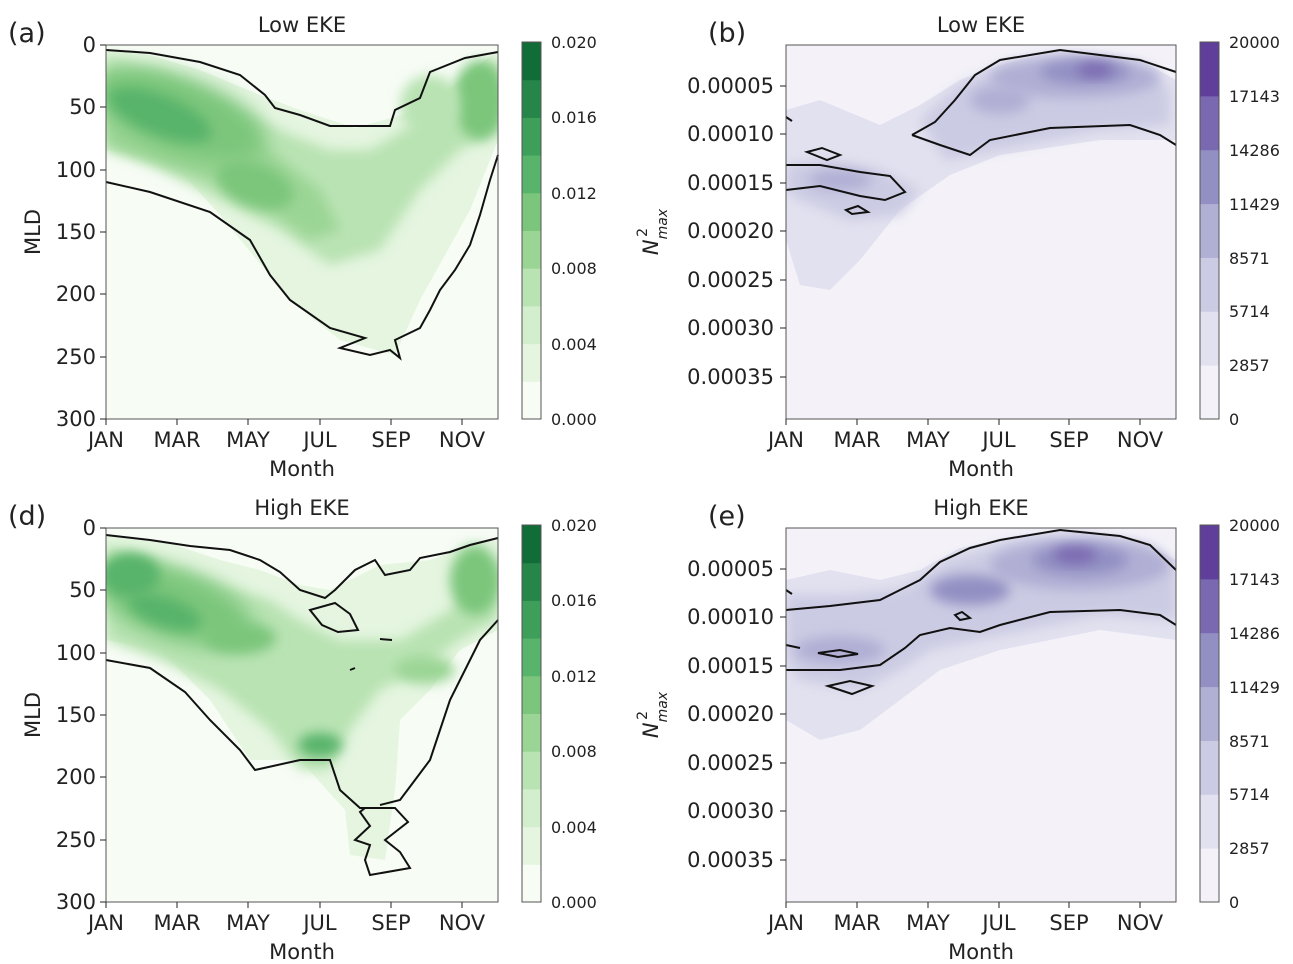 The image size is (1293, 964). Describe the element at coordinates (462, 923) in the screenshot. I see `x-tick-label-d: NOV` at that location.